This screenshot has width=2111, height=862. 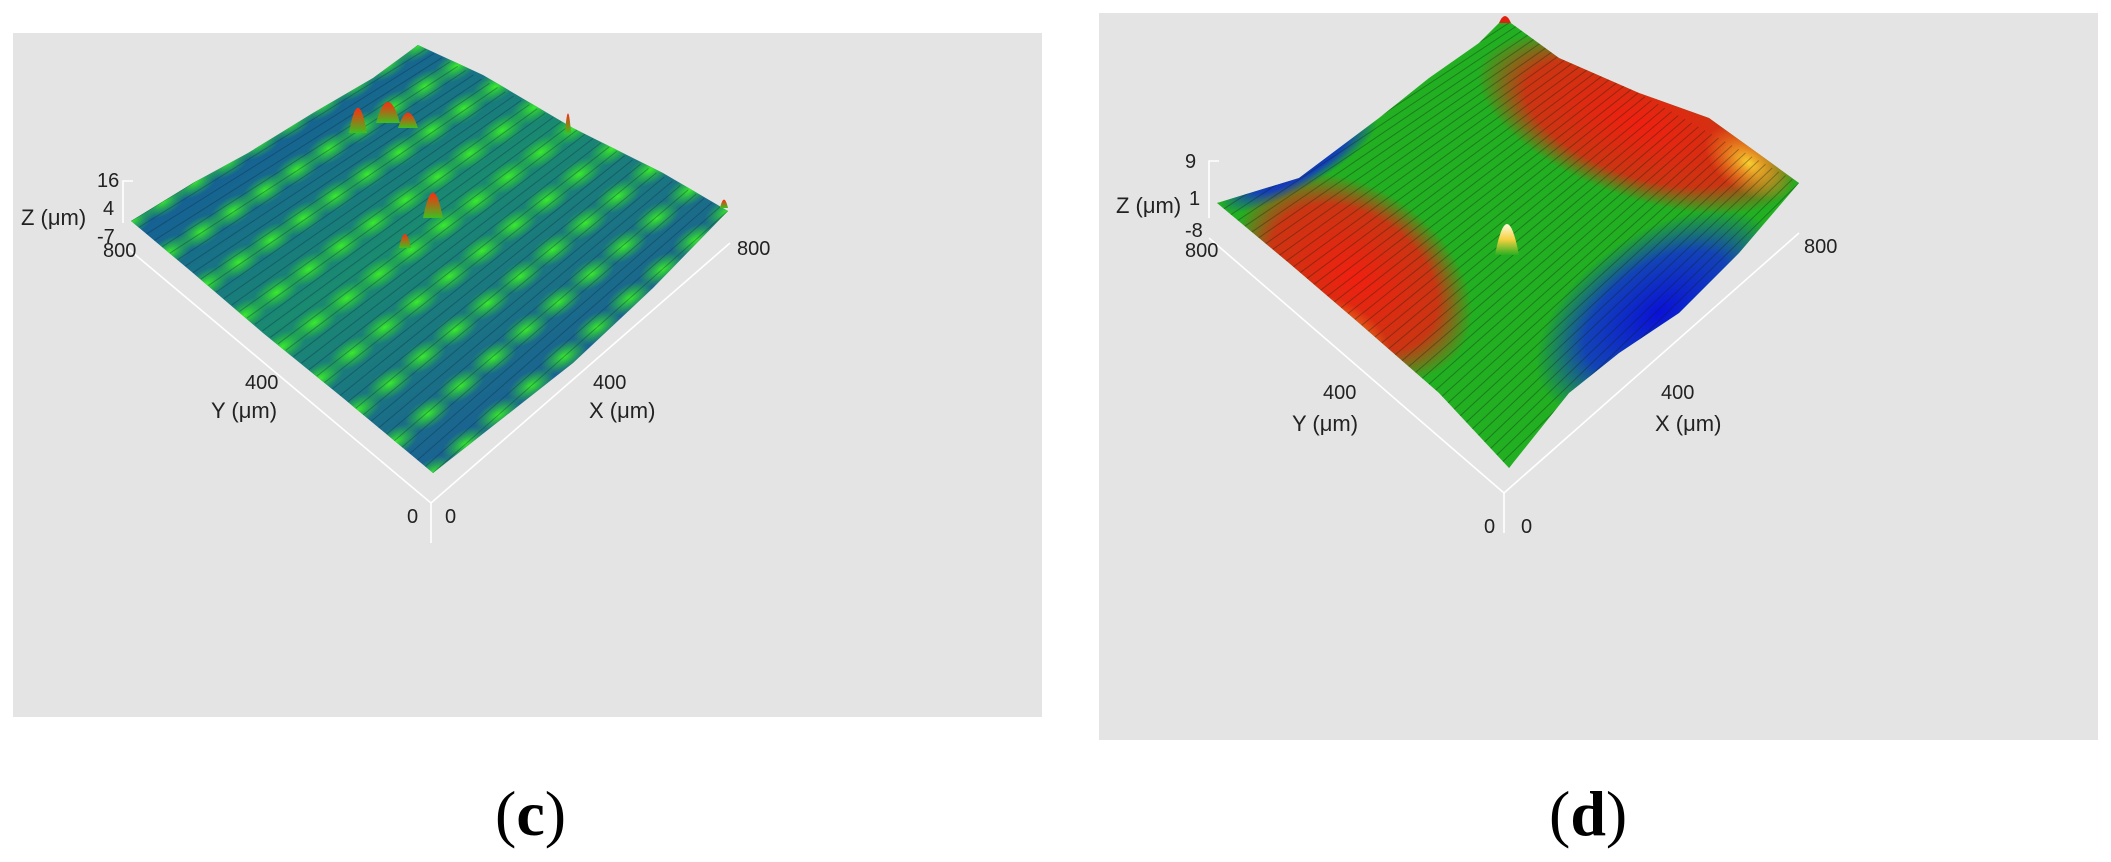 I want to click on x-axis-line-d, so click(x=1651, y=363).